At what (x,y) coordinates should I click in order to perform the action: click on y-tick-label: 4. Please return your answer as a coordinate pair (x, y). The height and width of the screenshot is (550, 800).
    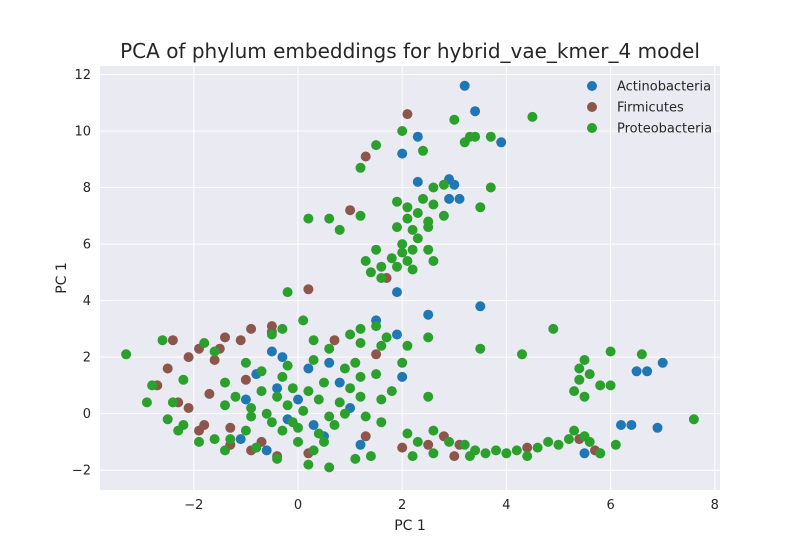
    Looking at the image, I should click on (87, 301).